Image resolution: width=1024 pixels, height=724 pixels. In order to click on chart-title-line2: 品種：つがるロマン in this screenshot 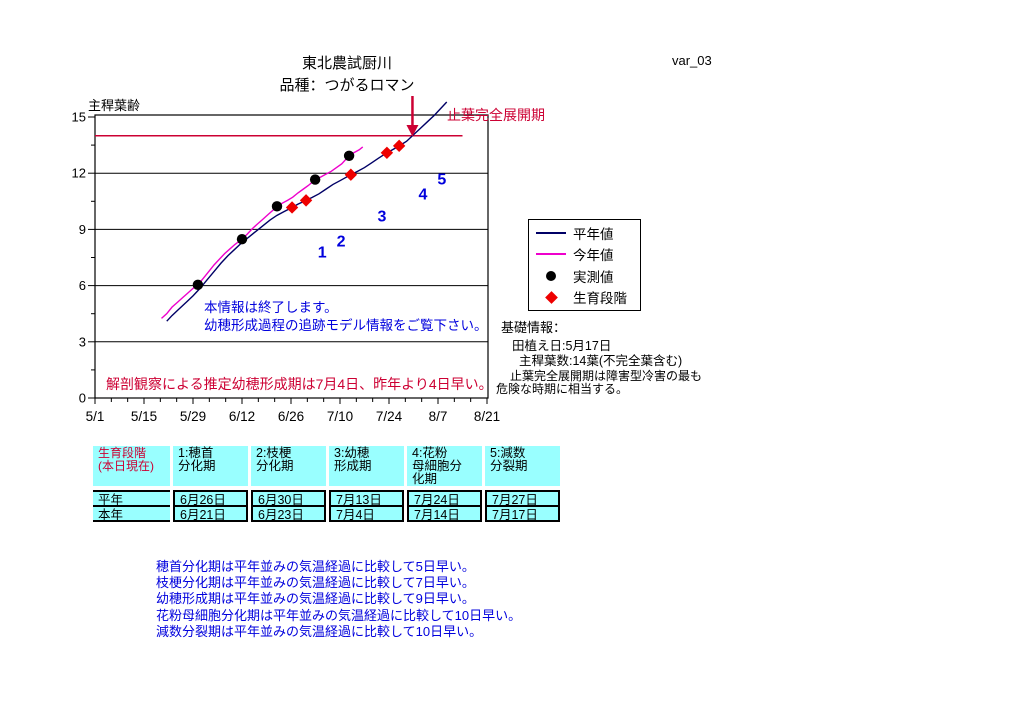, I will do `click(347, 85)`.